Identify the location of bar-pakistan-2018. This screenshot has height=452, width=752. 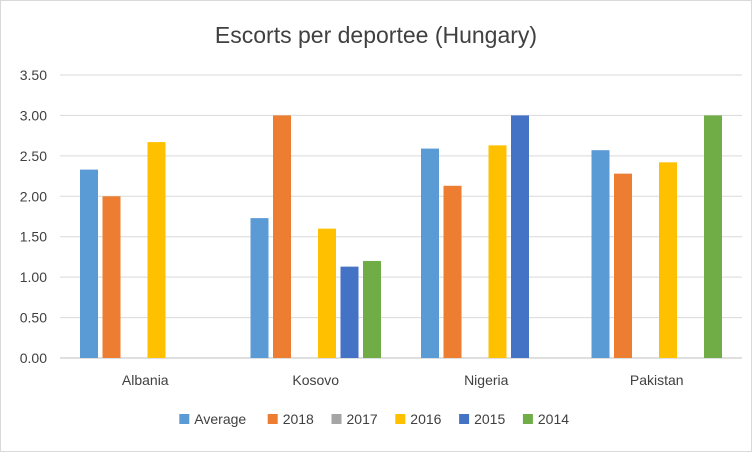
(623, 265).